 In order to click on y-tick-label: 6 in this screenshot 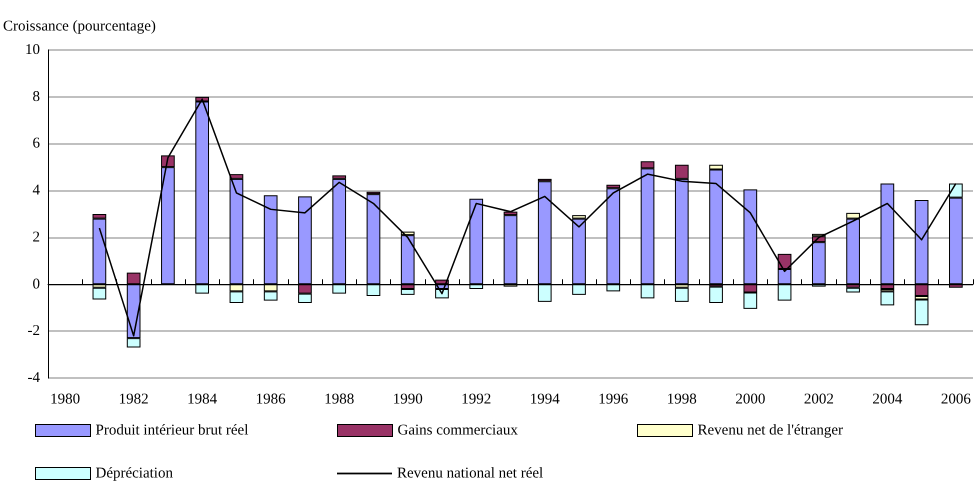, I will do `click(36, 144)`.